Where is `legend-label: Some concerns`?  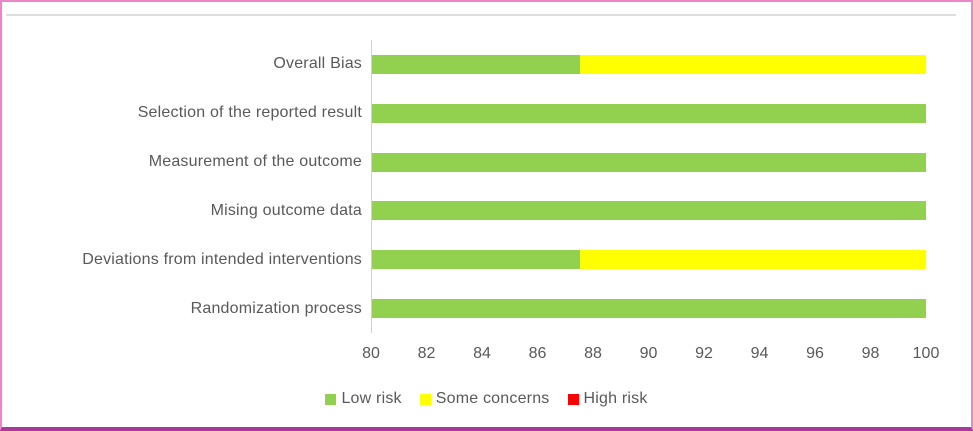
legend-label: Some concerns is located at coordinates (492, 398).